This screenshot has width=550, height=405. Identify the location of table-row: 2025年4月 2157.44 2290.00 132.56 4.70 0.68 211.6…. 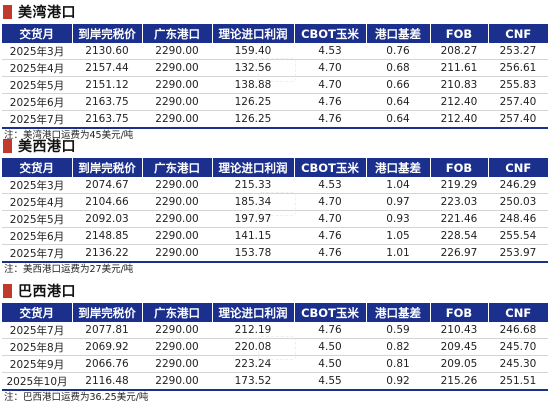
(275, 68).